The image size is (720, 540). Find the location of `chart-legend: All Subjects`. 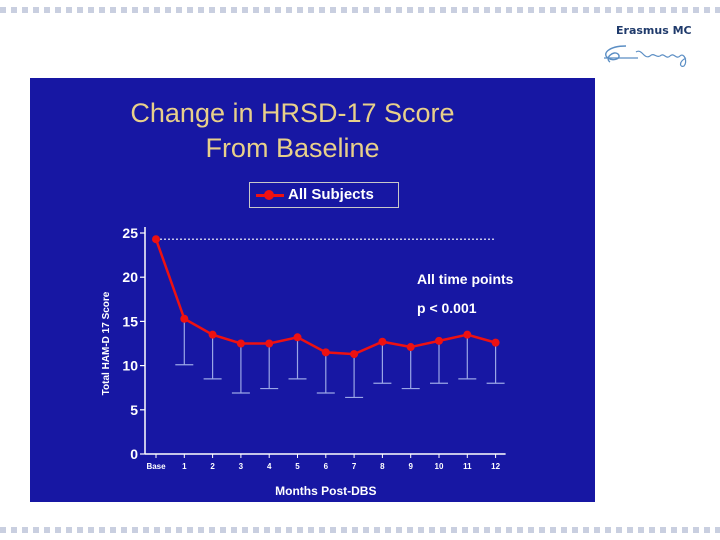

chart-legend: All Subjects is located at coordinates (324, 195).